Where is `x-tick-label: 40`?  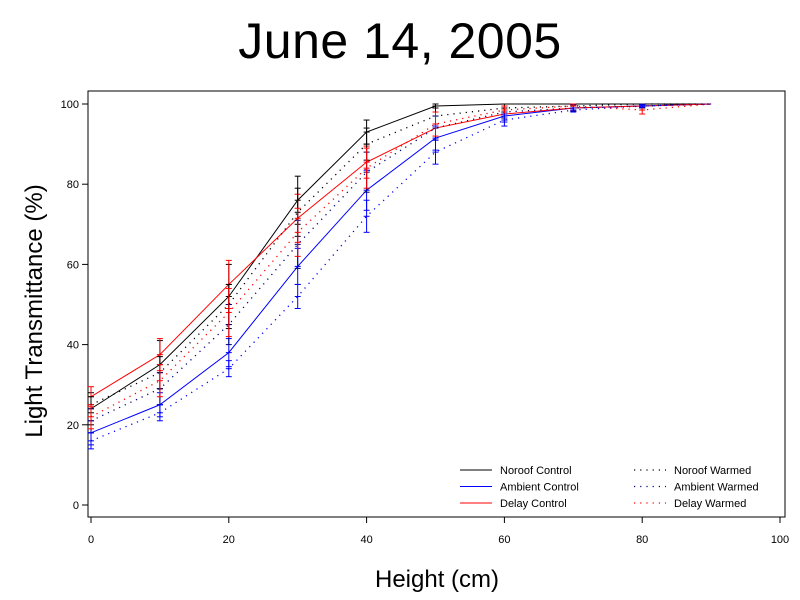 x-tick-label: 40 is located at coordinates (366, 540).